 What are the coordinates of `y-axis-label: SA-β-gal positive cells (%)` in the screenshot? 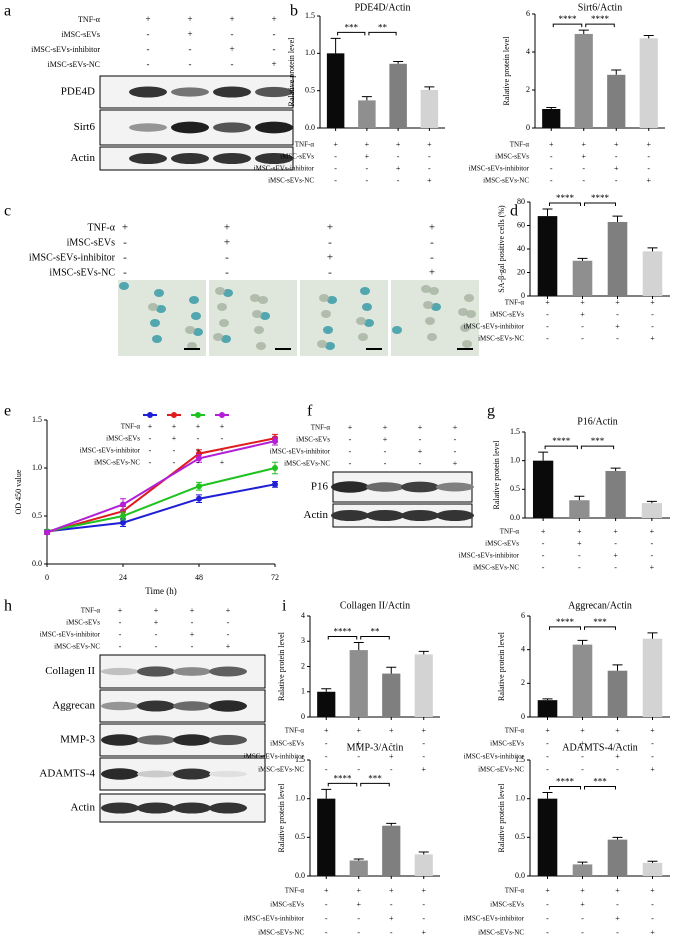 It's located at (501, 249).